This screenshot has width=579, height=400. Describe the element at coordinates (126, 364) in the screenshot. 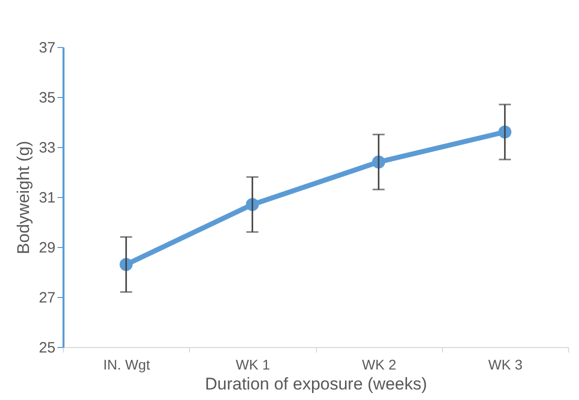

I see `x-tick-label: IN. Wgt` at that location.